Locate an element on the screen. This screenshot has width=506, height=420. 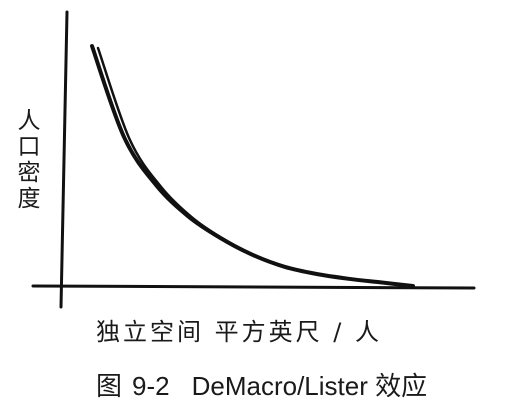
figure-number: 9-2 is located at coordinates (151, 386).